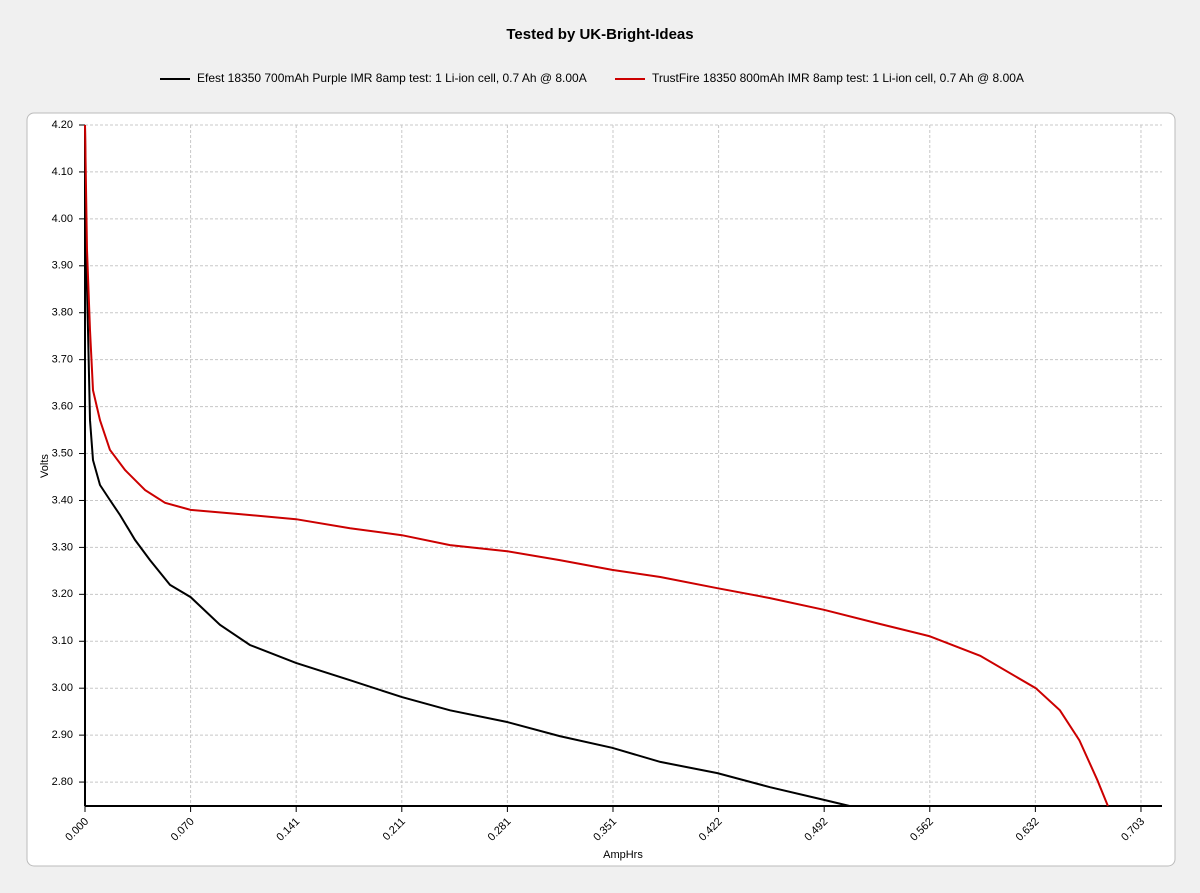 This screenshot has height=893, width=1200. I want to click on y-tick-label: 3.50, so click(62, 453).